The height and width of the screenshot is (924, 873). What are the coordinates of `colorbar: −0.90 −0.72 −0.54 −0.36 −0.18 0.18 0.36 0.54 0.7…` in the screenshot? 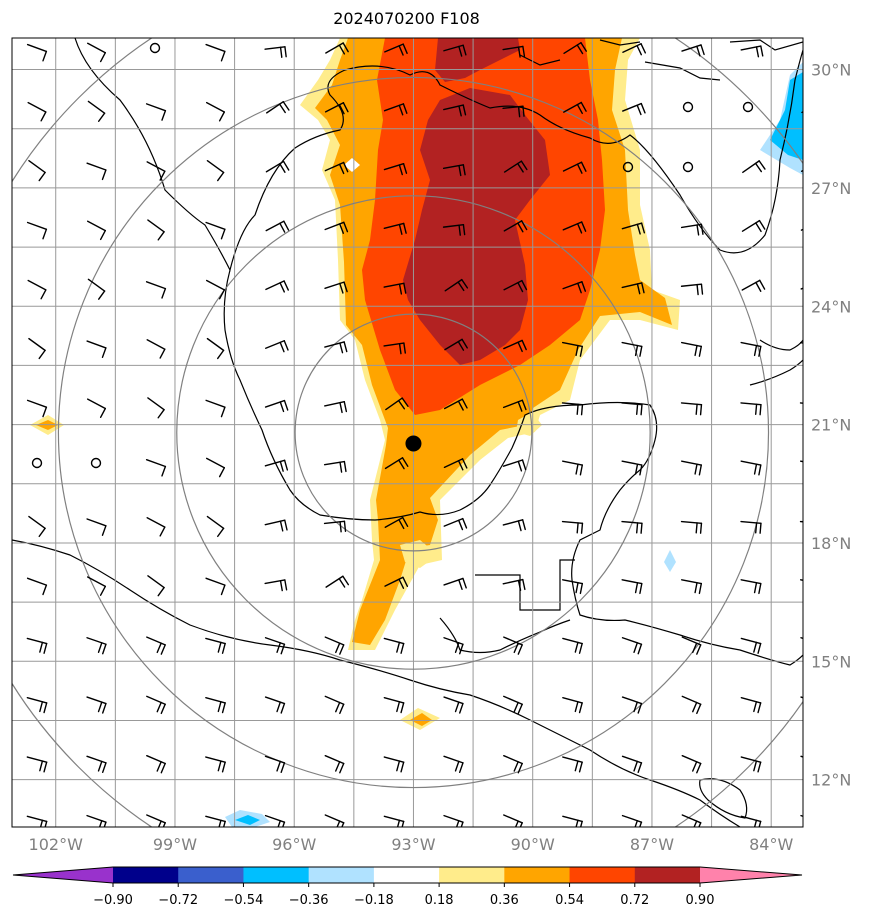 It's located at (407, 887).